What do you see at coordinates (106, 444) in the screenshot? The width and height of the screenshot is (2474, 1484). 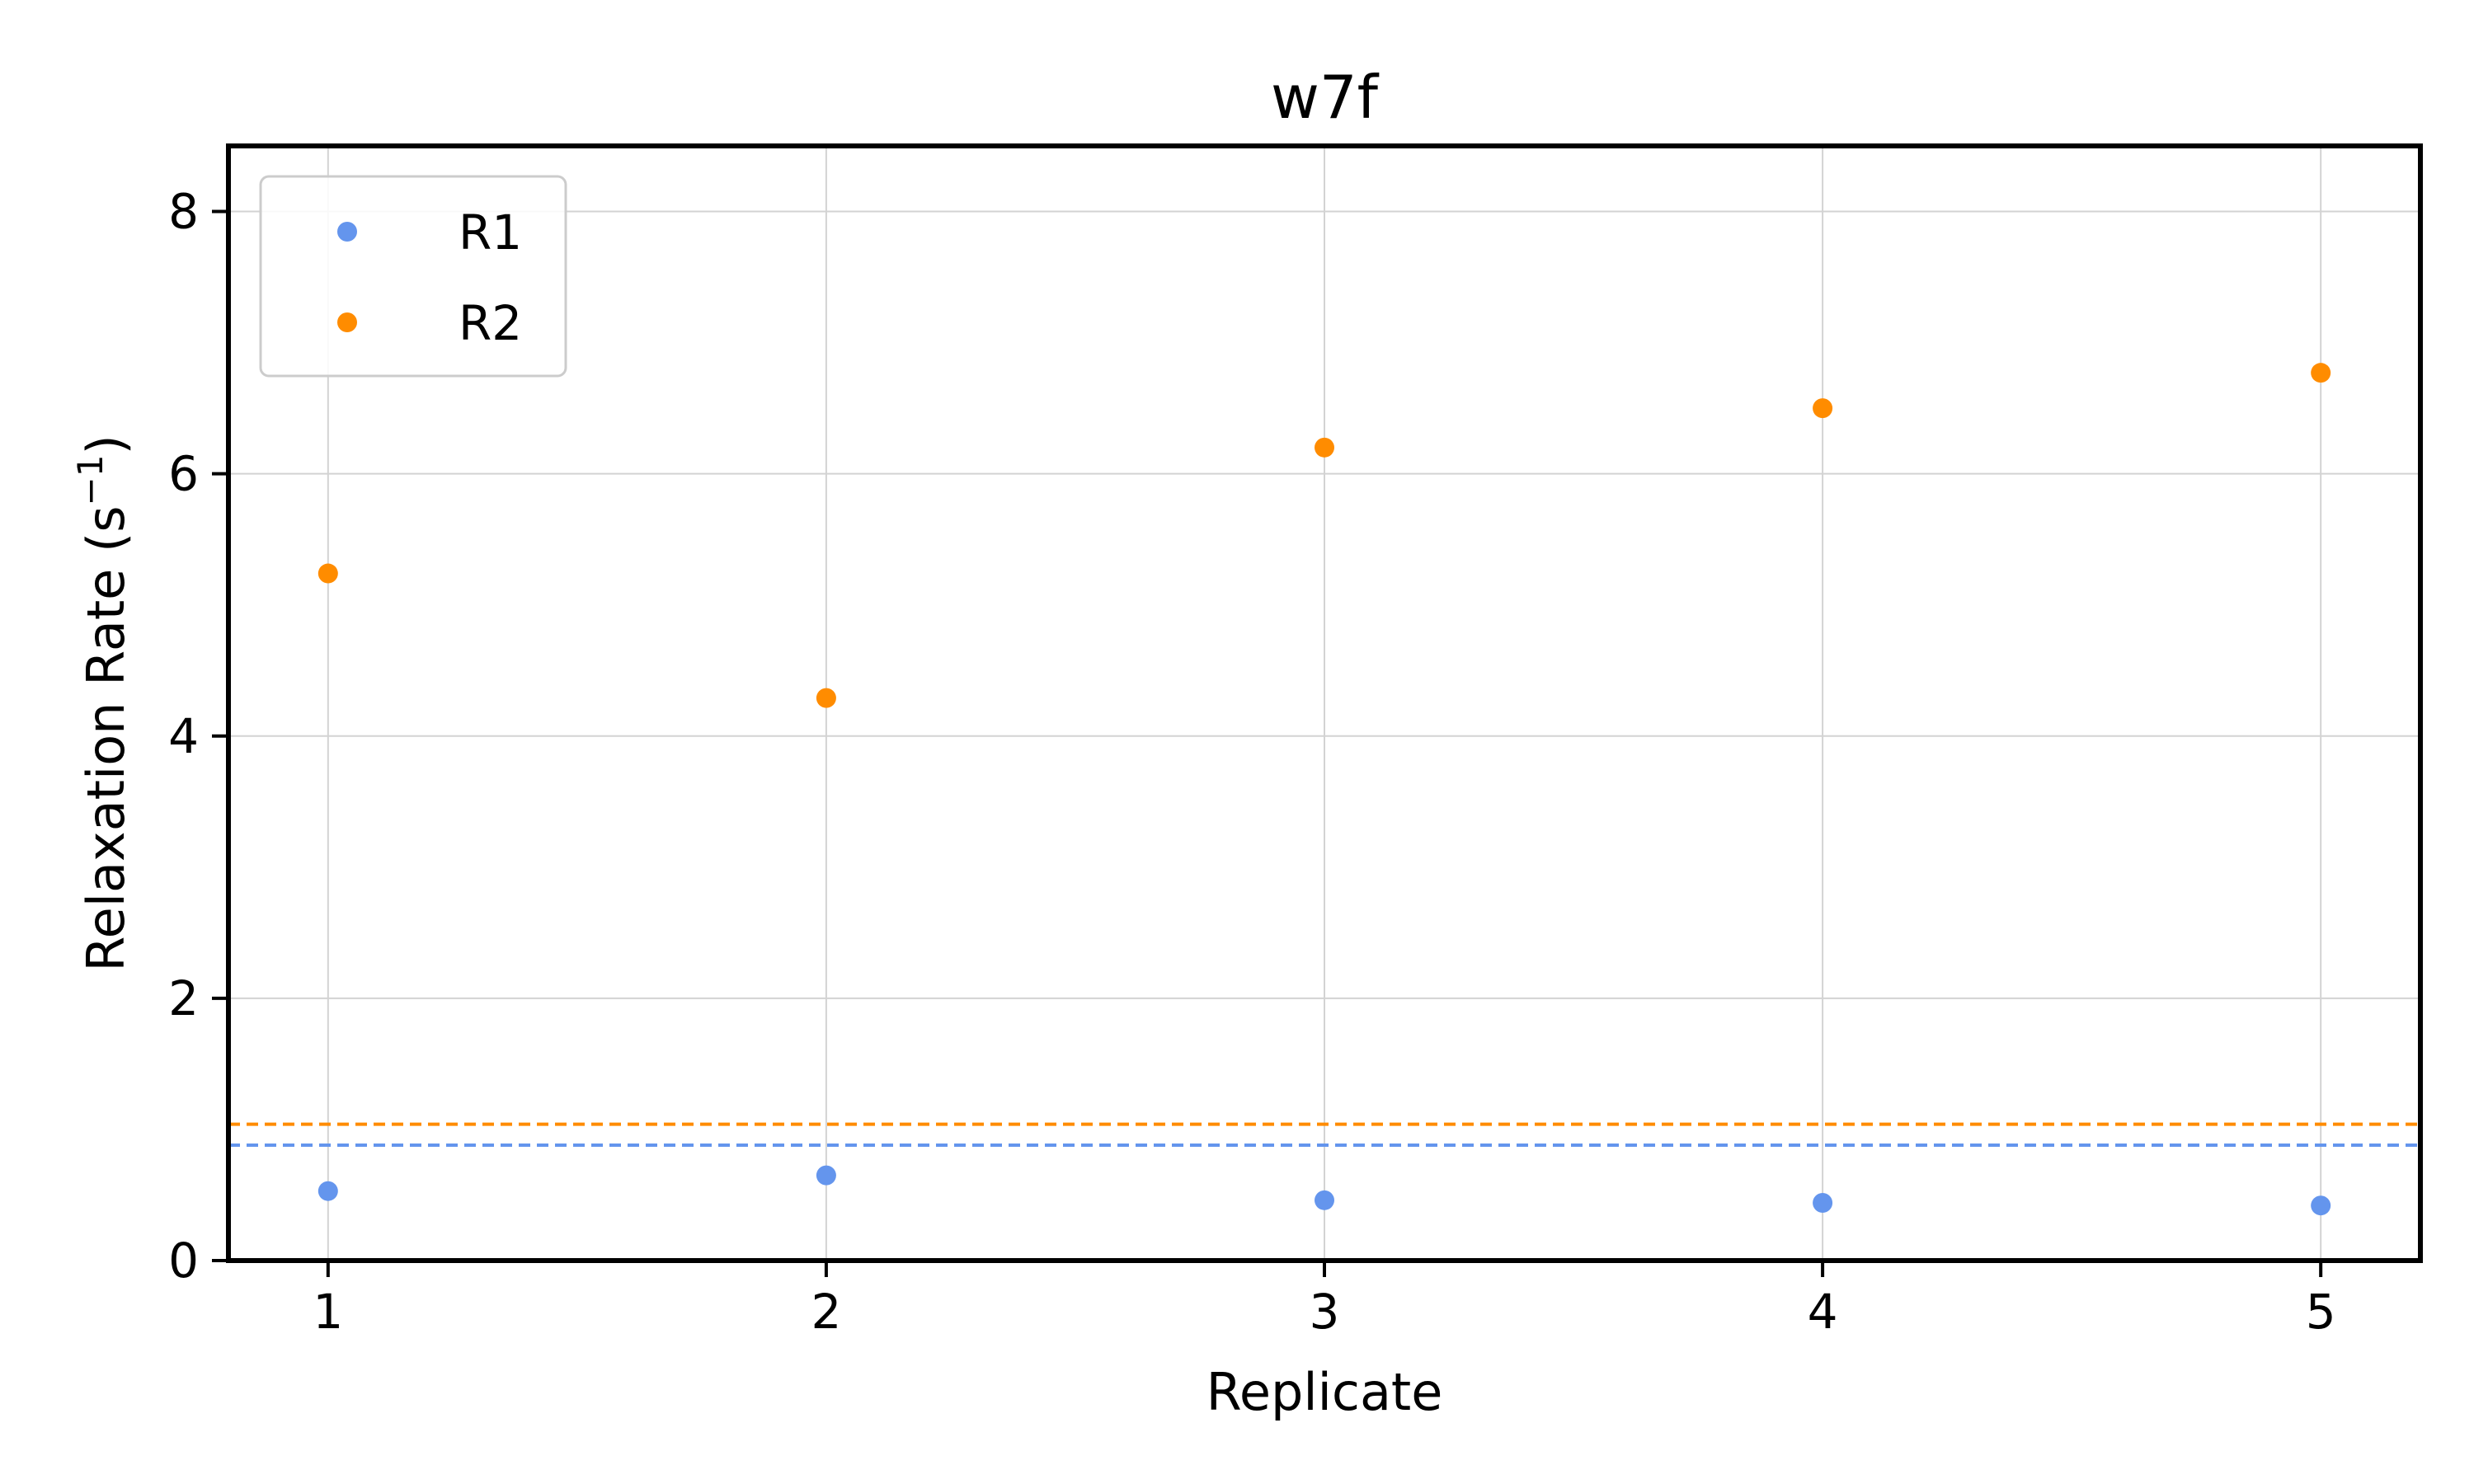 I see `y-axis-label-close: )` at bounding box center [106, 444].